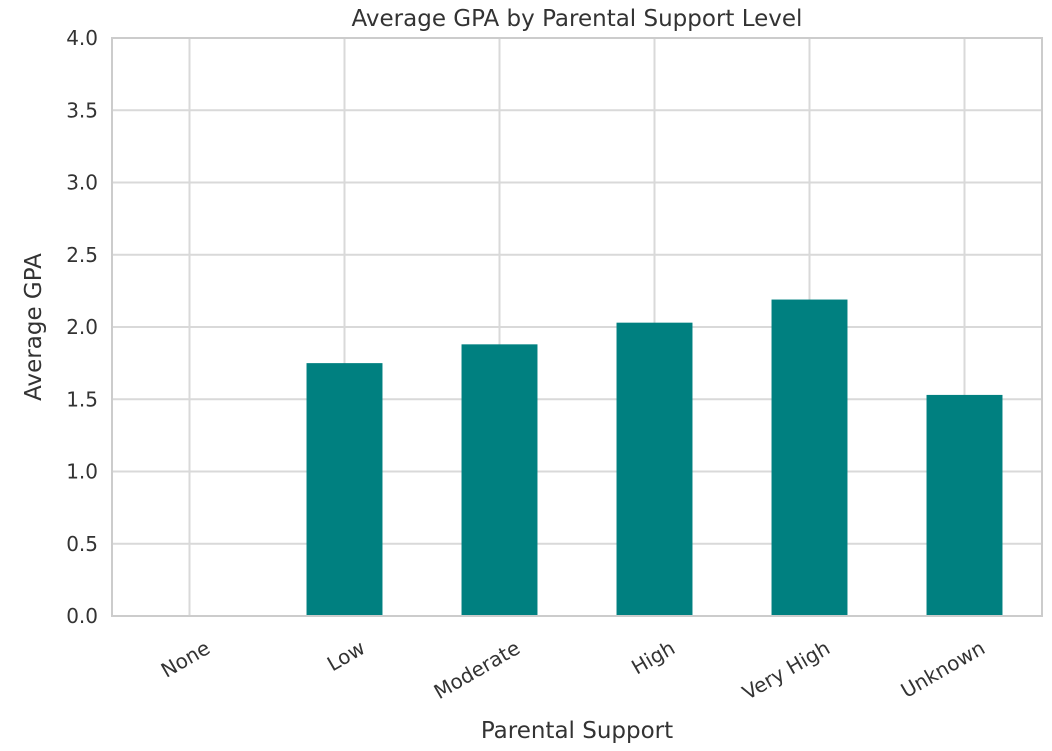  What do you see at coordinates (82, 616) in the screenshot?
I see `y-tick-label: 0.0` at bounding box center [82, 616].